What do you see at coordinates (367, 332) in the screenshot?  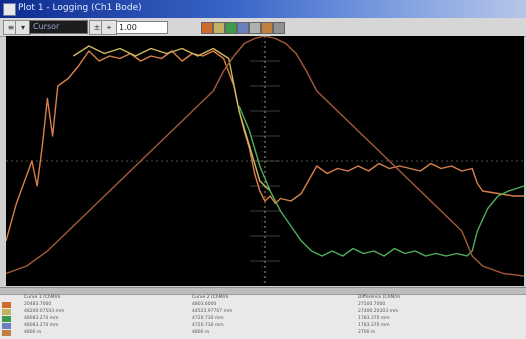 I see `legend-cell: 2700 m` at bounding box center [367, 332].